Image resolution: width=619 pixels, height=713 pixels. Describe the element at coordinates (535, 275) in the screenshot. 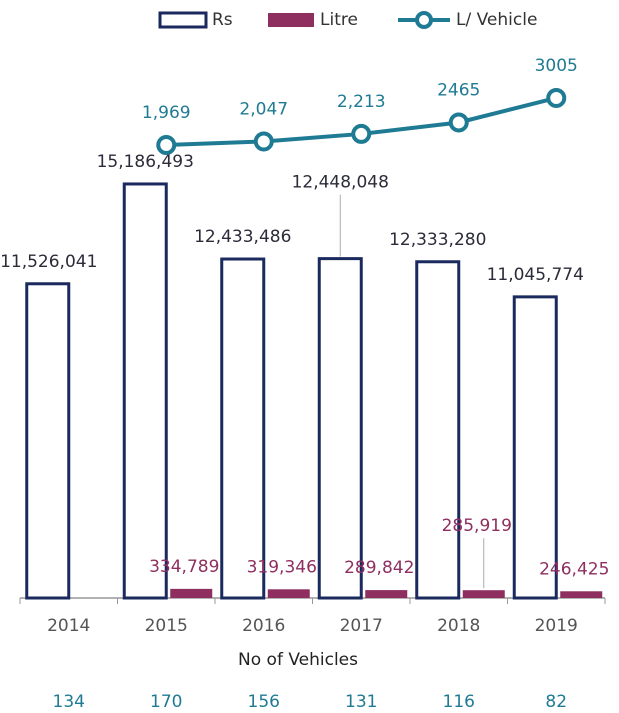

I see `data-label: 11,045,774` at that location.